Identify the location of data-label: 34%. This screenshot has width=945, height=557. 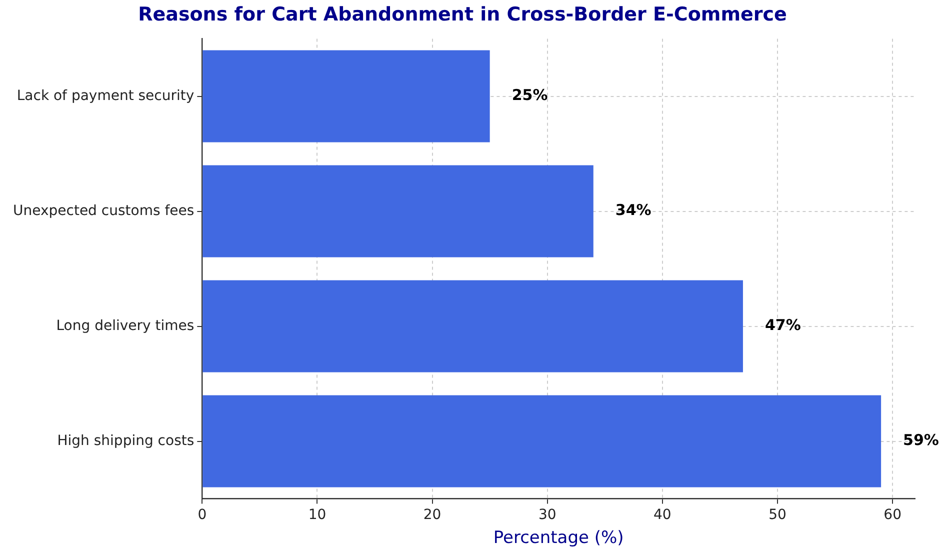
(633, 210).